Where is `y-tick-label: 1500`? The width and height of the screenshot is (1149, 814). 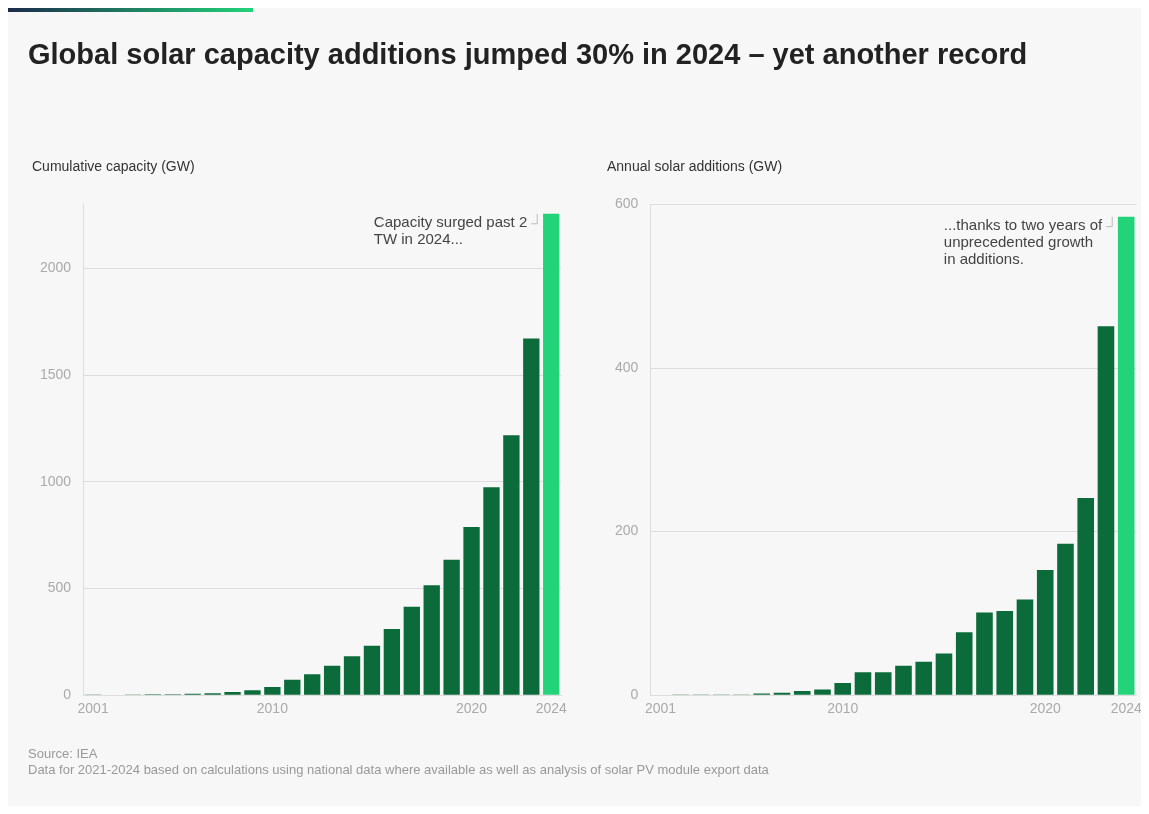 y-tick-label: 1500 is located at coordinates (55, 373).